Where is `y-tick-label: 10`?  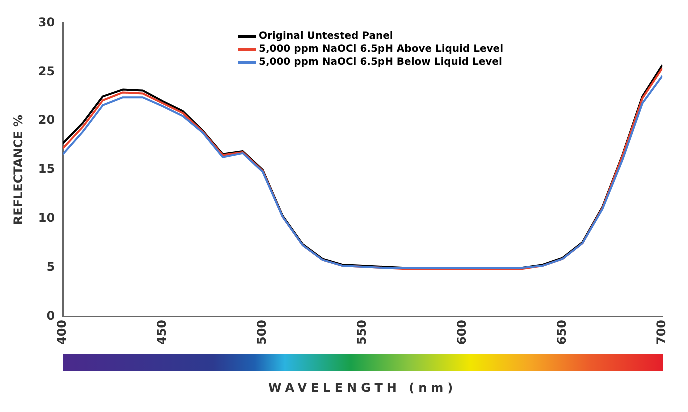
y-tick-label: 10 is located at coordinates (47, 218).